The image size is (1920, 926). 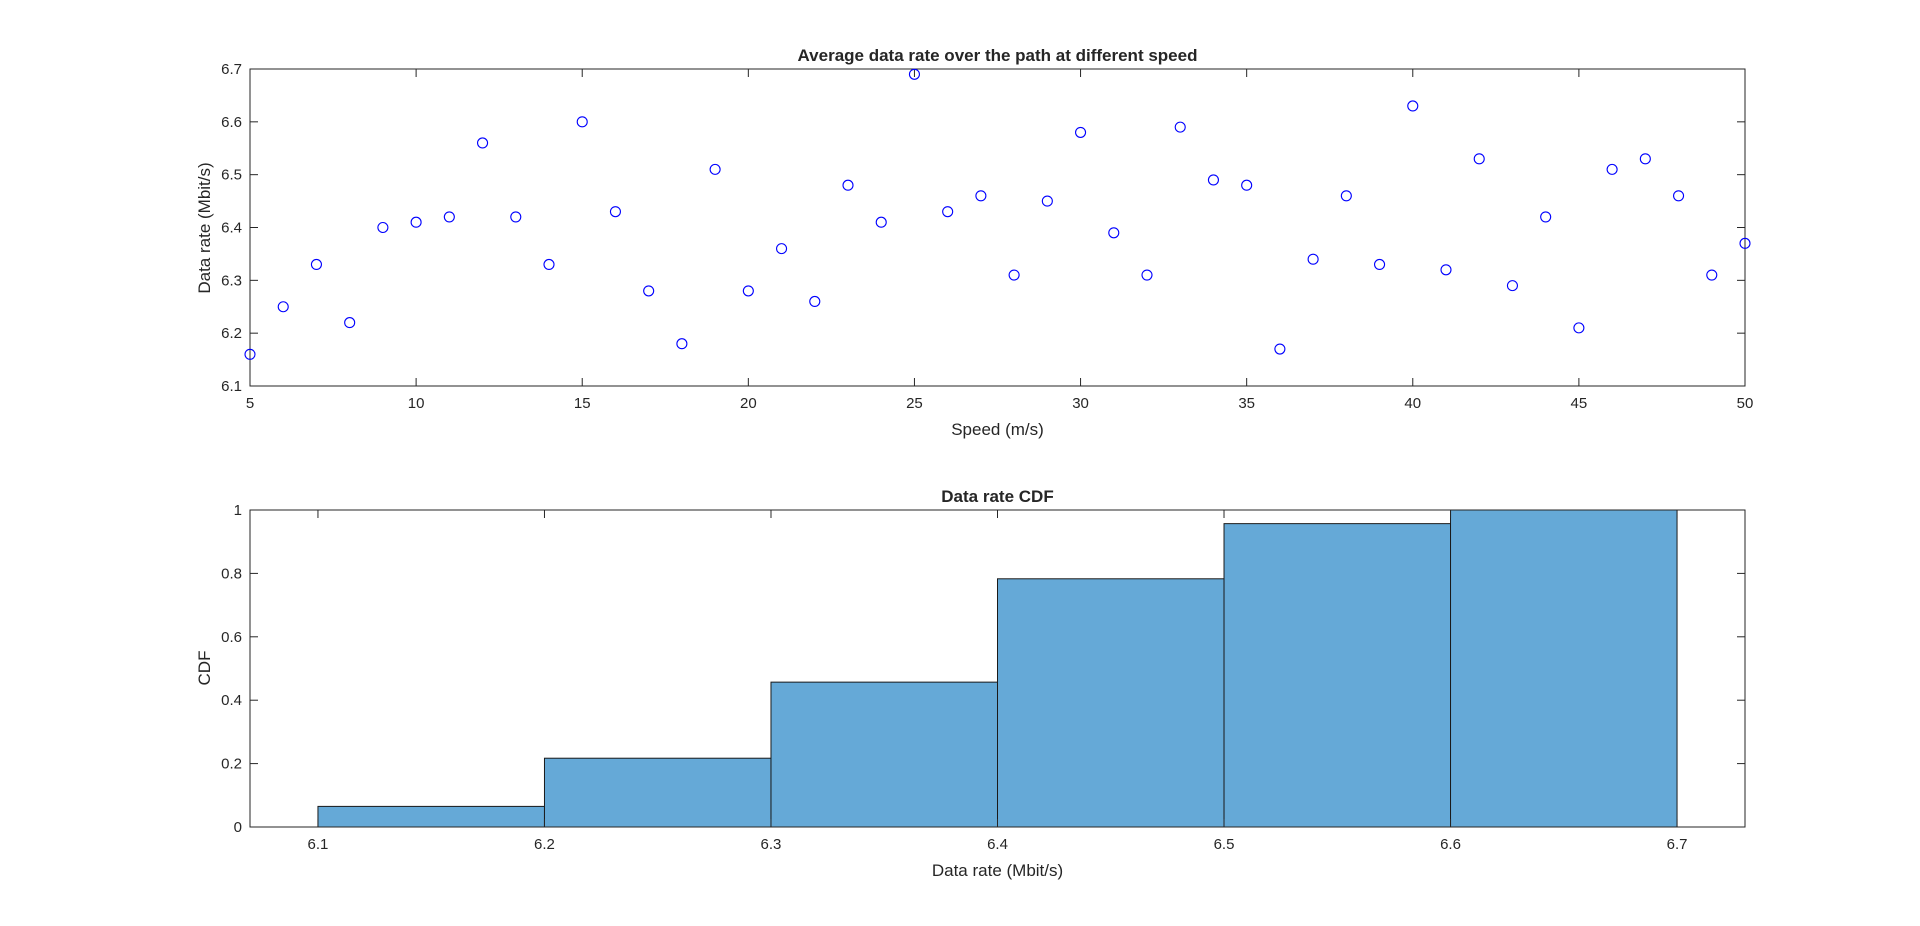 What do you see at coordinates (997, 429) in the screenshot?
I see `scatter-x-axis-label: Speed (m/s)` at bounding box center [997, 429].